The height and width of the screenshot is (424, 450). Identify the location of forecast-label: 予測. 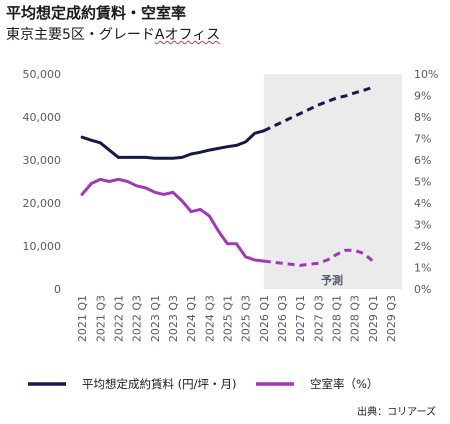
(332, 280).